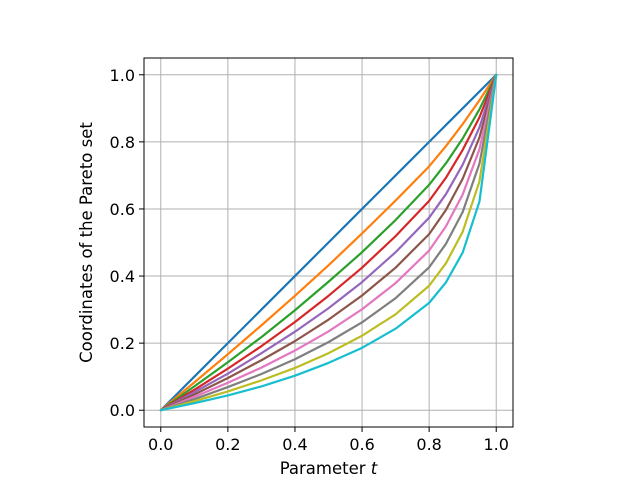  I want to click on y-tick-label: 0.4, so click(122, 276).